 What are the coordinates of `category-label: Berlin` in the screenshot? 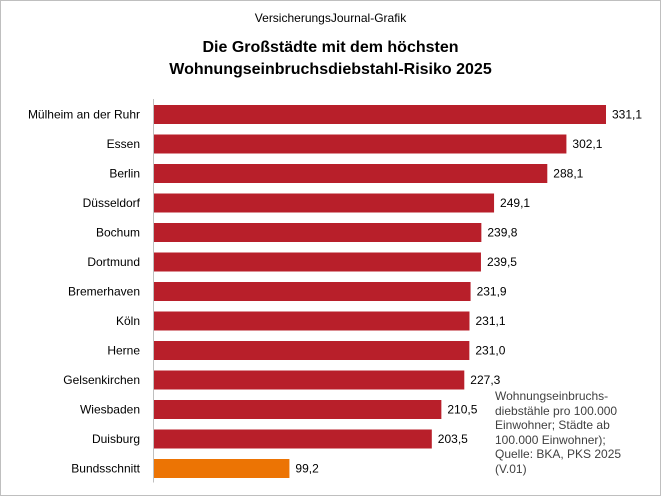 It's located at (124, 174).